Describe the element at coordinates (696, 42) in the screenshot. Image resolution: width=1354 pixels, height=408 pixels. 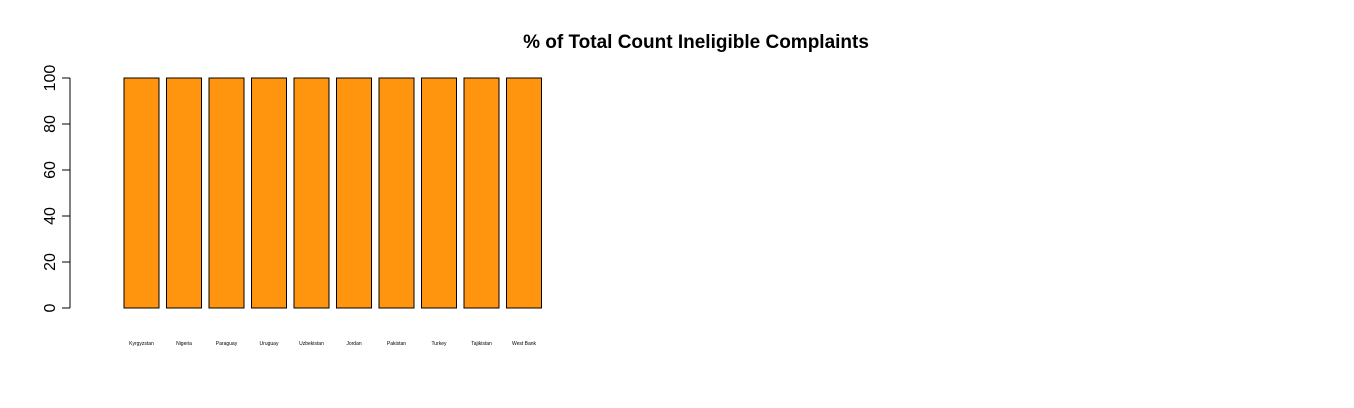
I see `chart-title: % of Total Count Ineligible Complaints` at that location.